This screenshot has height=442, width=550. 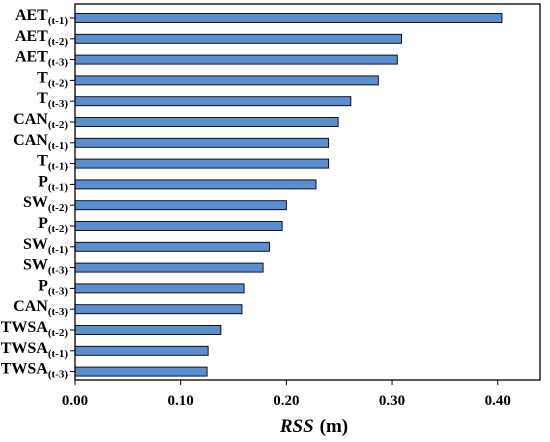 What do you see at coordinates (286, 401) in the screenshot?
I see `x-tick-label: 0.20` at bounding box center [286, 401].